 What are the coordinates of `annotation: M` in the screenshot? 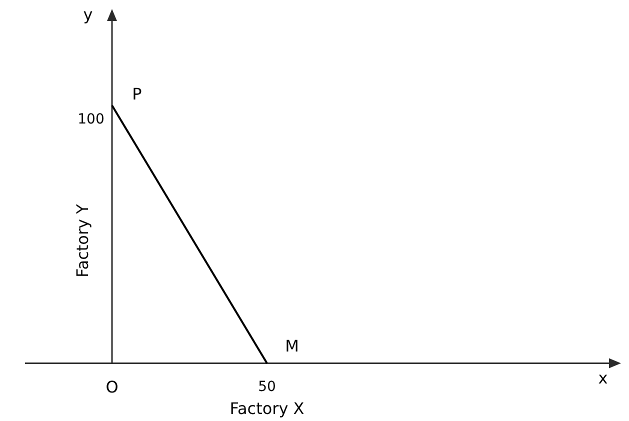 It's located at (292, 346).